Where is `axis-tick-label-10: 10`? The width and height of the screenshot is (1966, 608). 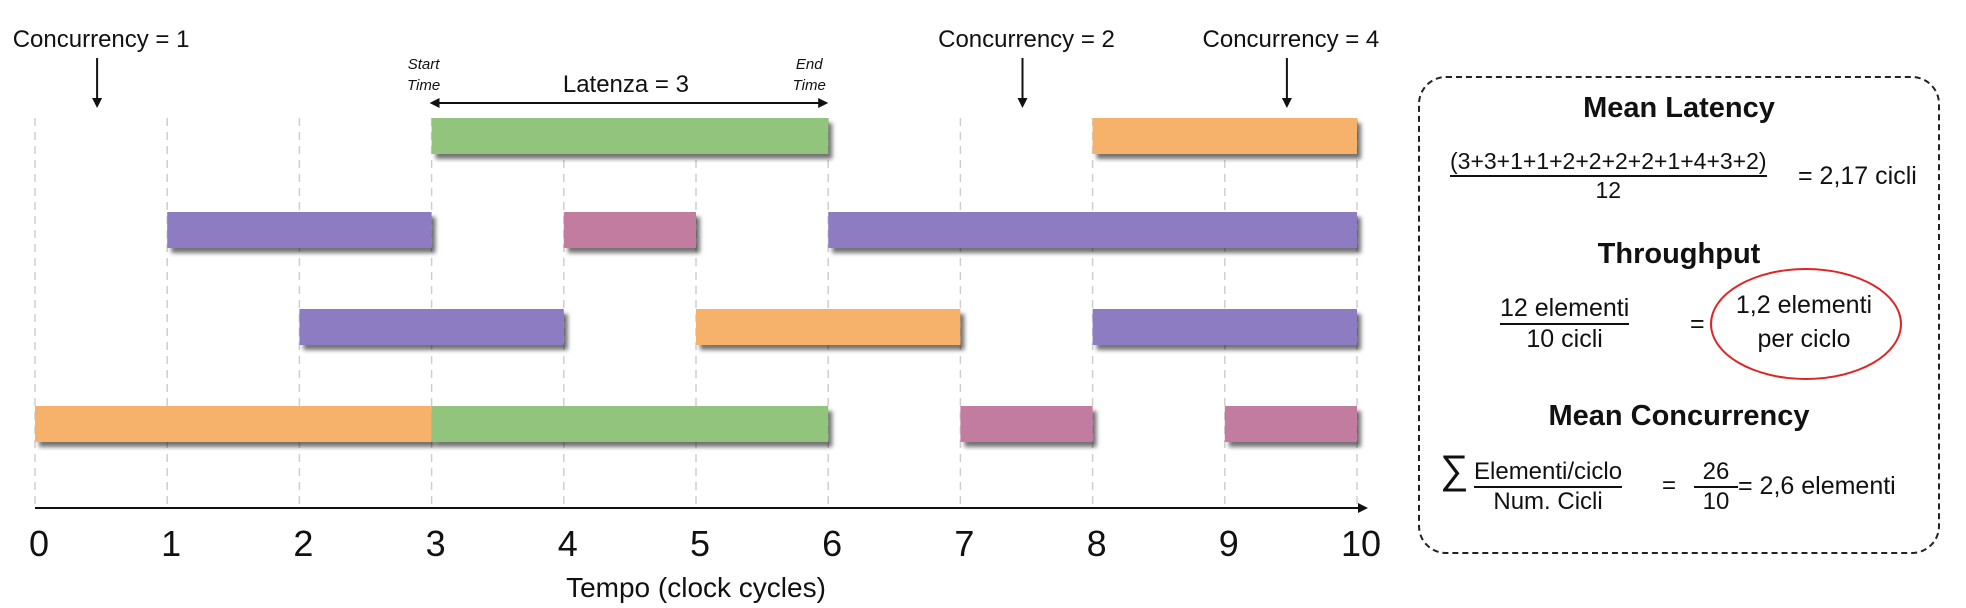
axis-tick-label-10: 10 is located at coordinates (1361, 543).